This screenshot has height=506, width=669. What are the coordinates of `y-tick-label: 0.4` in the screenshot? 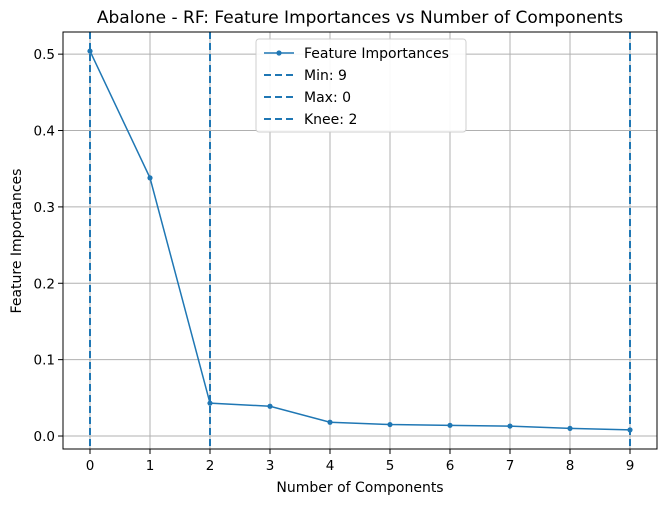 It's located at (44, 132).